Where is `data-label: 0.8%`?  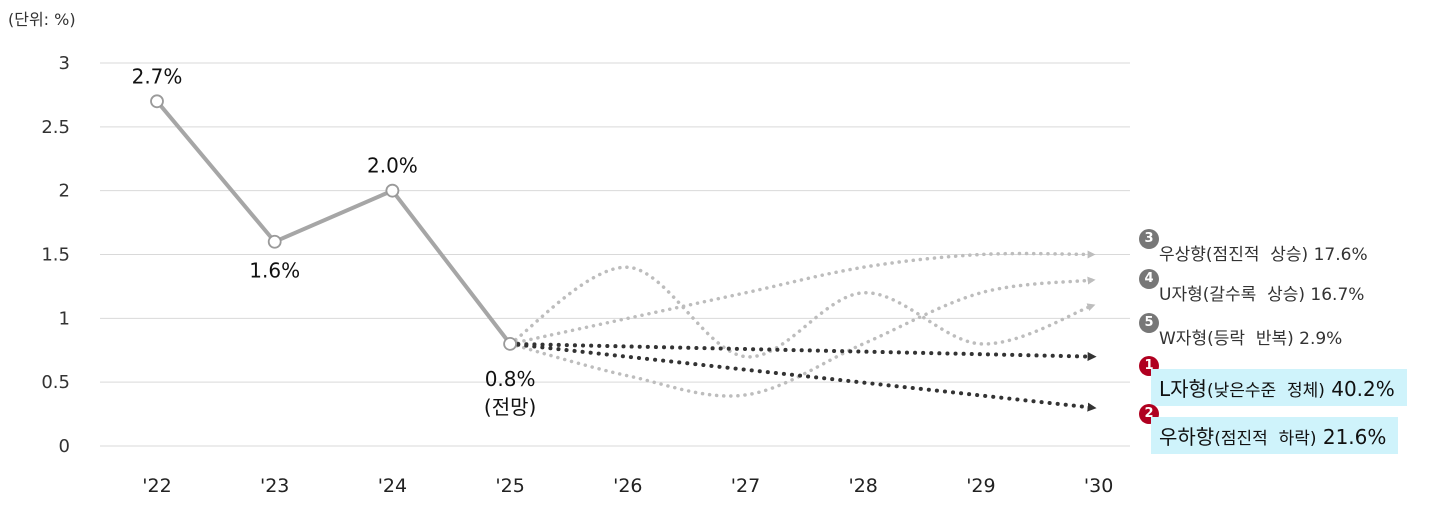 data-label: 0.8% is located at coordinates (510, 379).